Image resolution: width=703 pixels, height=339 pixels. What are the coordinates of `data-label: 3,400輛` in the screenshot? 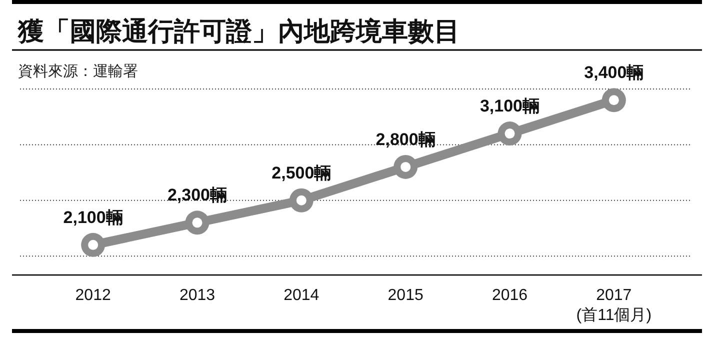 It's located at (614, 72).